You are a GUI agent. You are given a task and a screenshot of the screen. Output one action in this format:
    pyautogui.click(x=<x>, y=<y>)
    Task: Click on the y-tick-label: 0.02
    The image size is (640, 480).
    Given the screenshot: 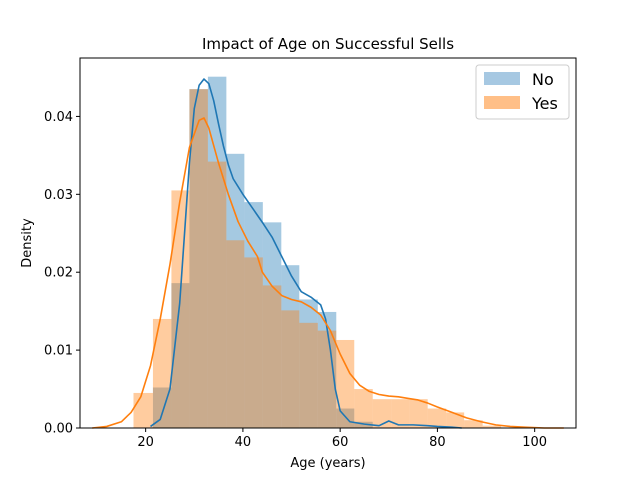 What is the action you would take?
    pyautogui.click(x=58, y=273)
    